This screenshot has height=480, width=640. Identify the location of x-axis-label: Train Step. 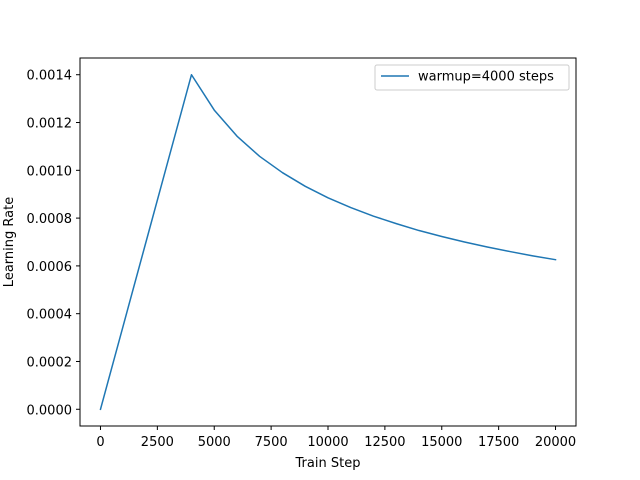
(328, 463).